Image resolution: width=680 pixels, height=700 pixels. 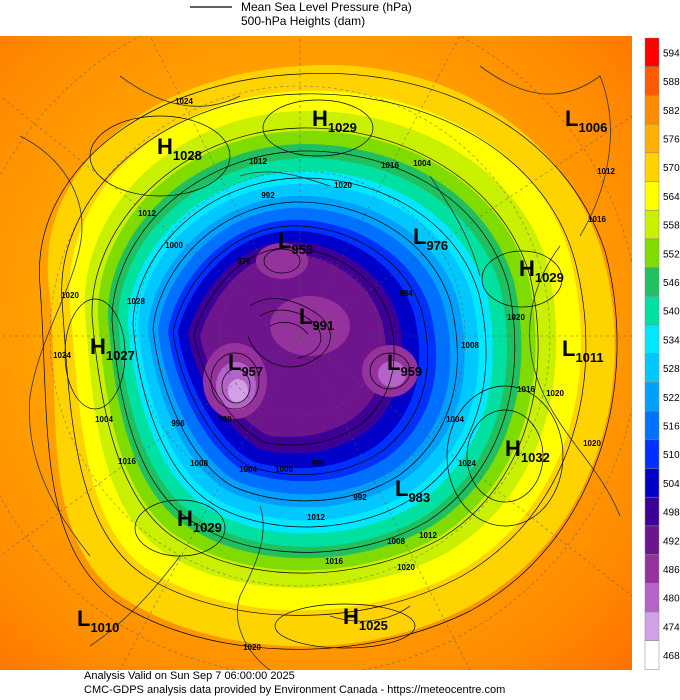 What do you see at coordinates (671, 484) in the screenshot?
I see `colorbar-label-504: 504` at bounding box center [671, 484].